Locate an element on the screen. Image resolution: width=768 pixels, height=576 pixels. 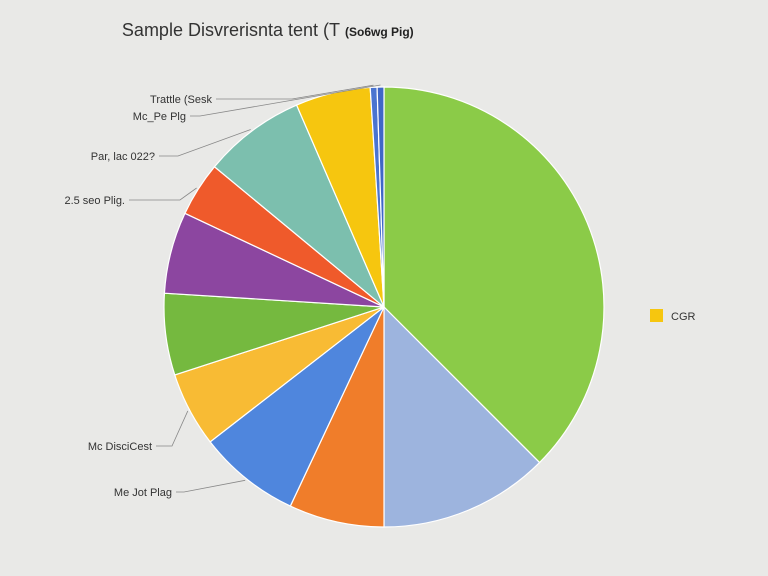
slice-label-4: Me Jot Plag is located at coordinates (143, 493).